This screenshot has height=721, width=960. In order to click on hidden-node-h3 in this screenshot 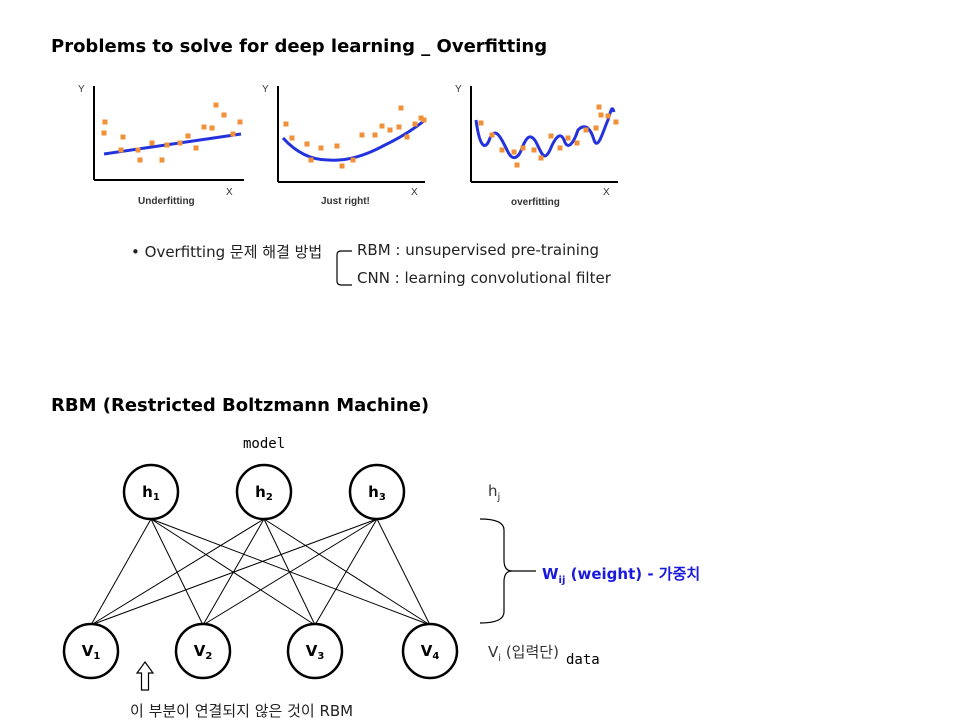, I will do `click(377, 492)`.